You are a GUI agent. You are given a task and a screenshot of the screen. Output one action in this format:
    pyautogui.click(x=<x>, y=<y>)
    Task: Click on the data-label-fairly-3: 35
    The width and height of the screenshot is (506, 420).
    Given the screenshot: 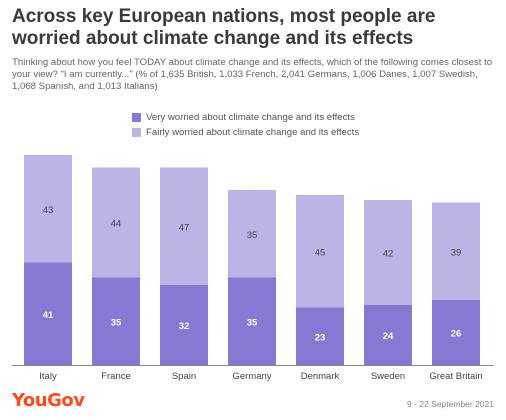 What is the action you would take?
    pyautogui.click(x=252, y=235)
    